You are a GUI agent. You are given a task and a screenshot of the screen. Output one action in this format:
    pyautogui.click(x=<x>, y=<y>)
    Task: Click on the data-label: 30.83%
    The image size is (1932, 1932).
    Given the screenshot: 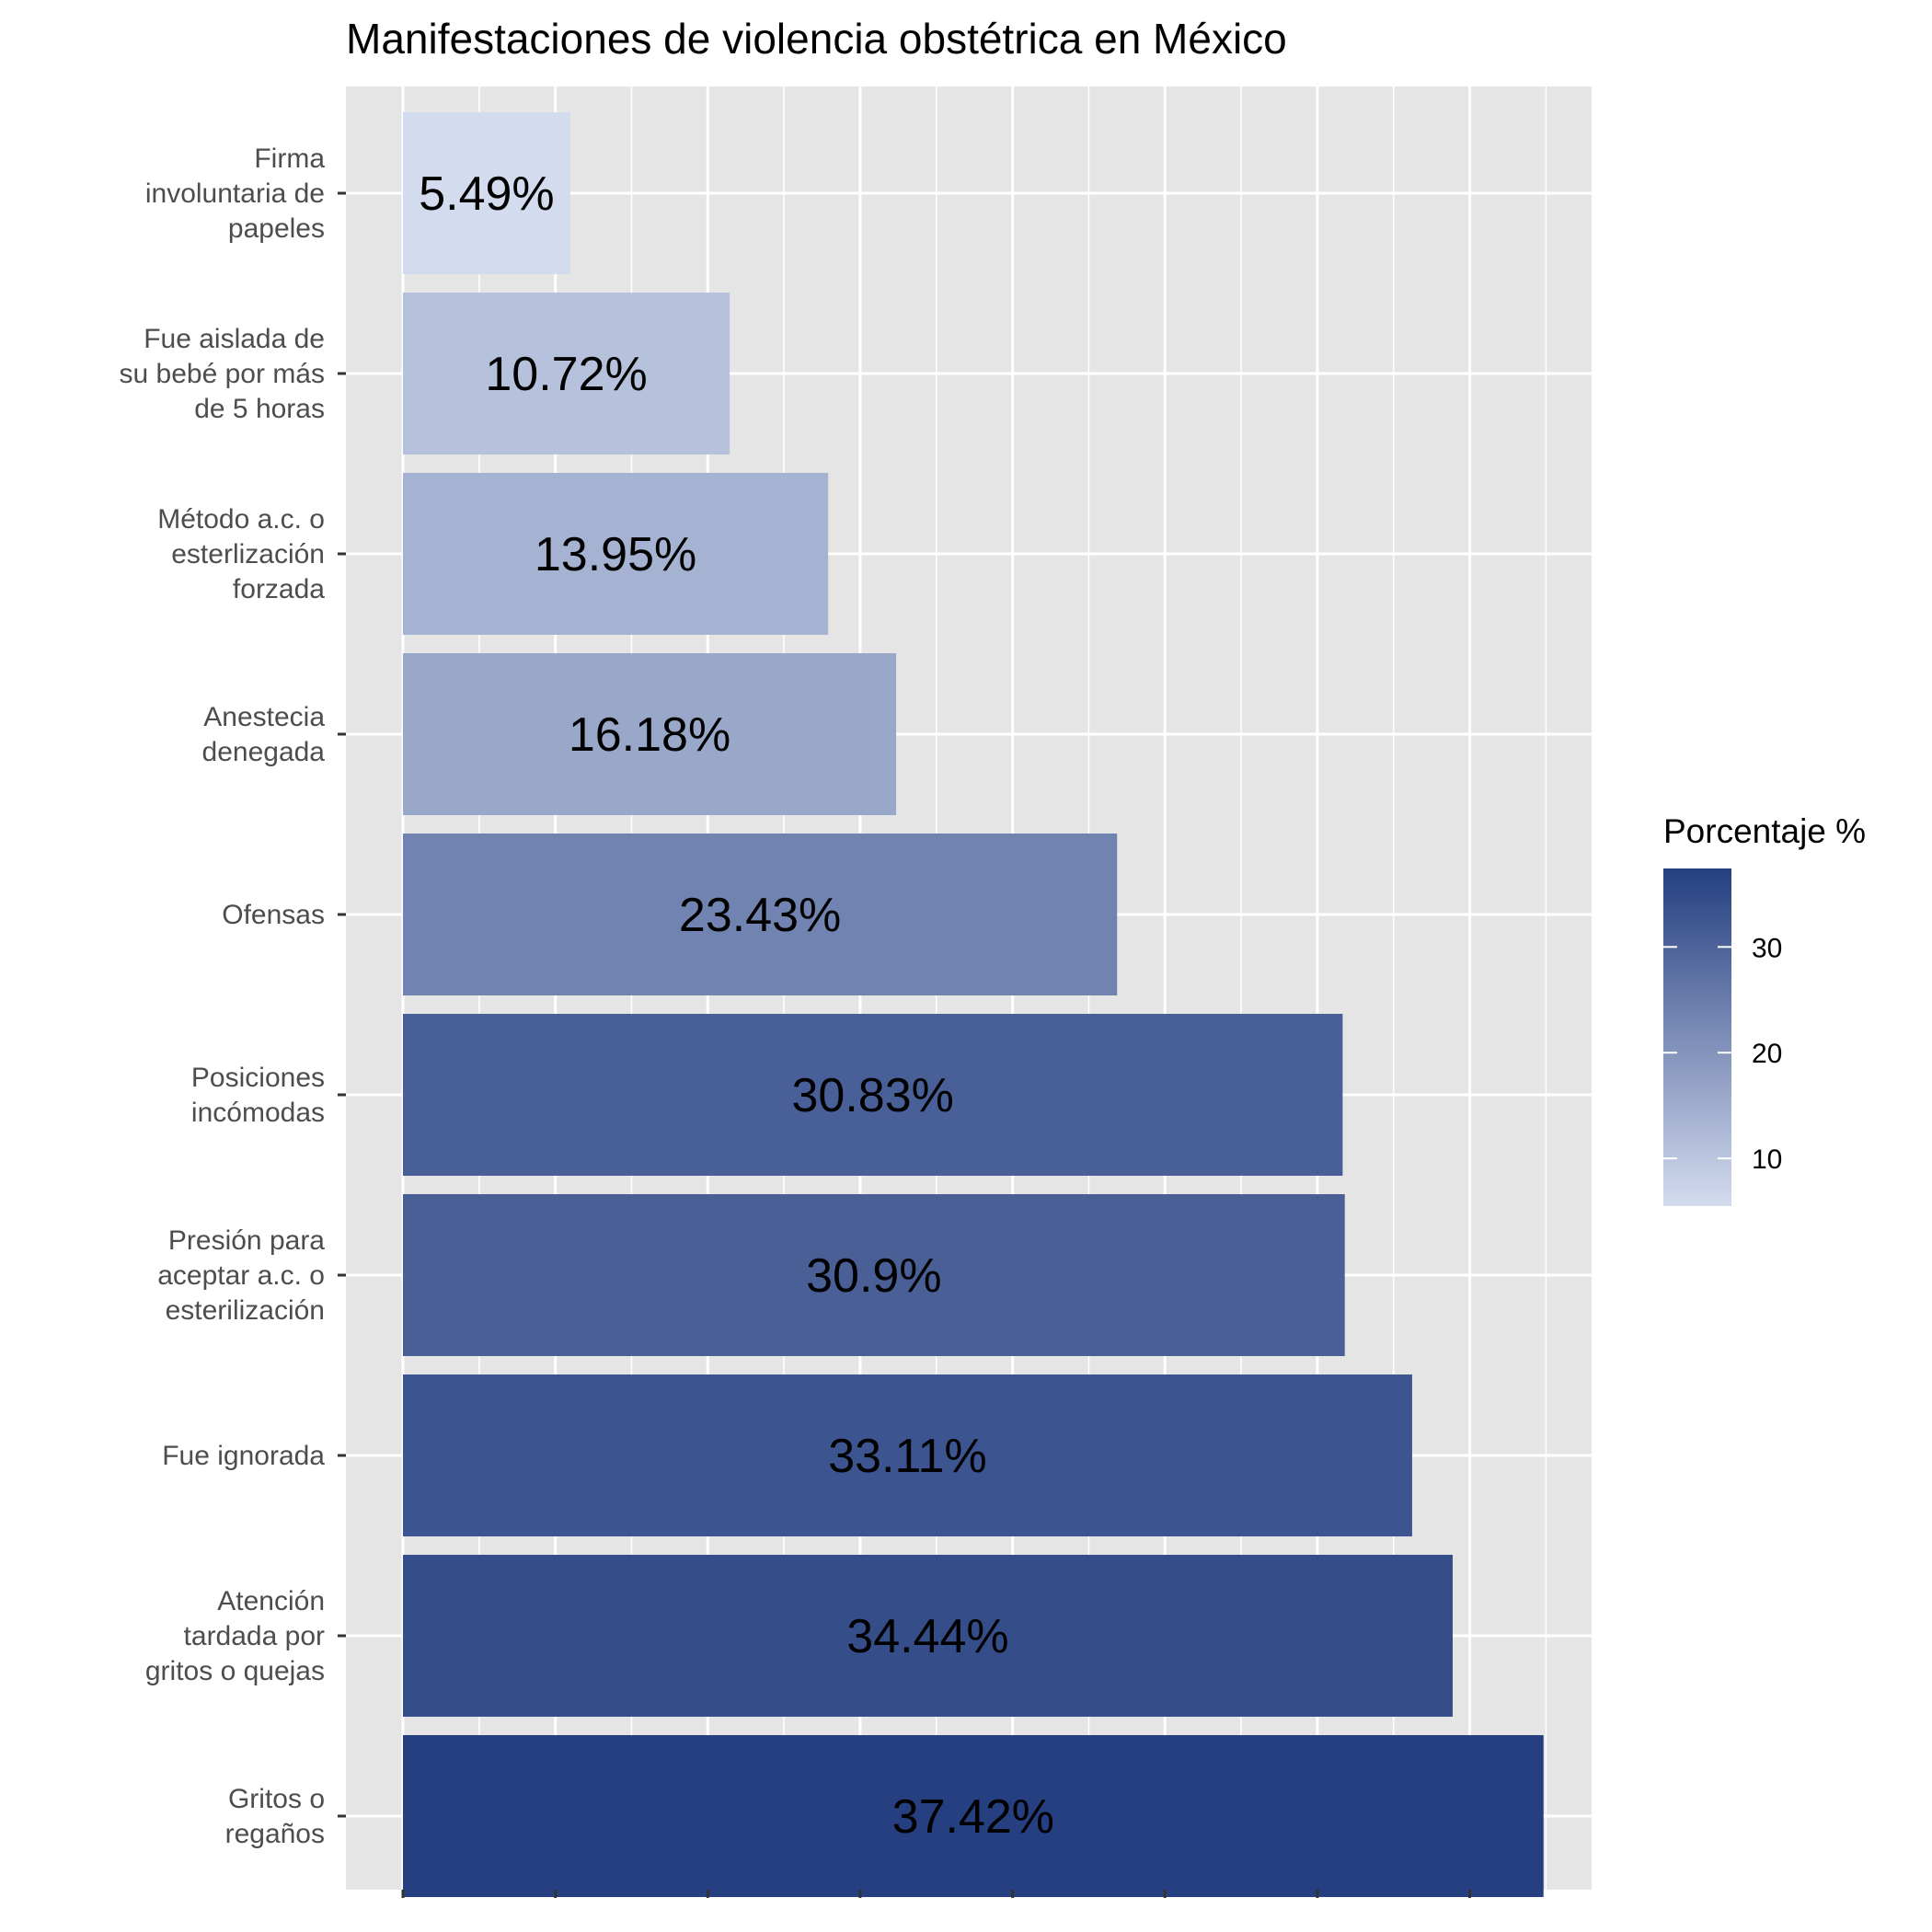 What is the action you would take?
    pyautogui.click(x=873, y=1095)
    